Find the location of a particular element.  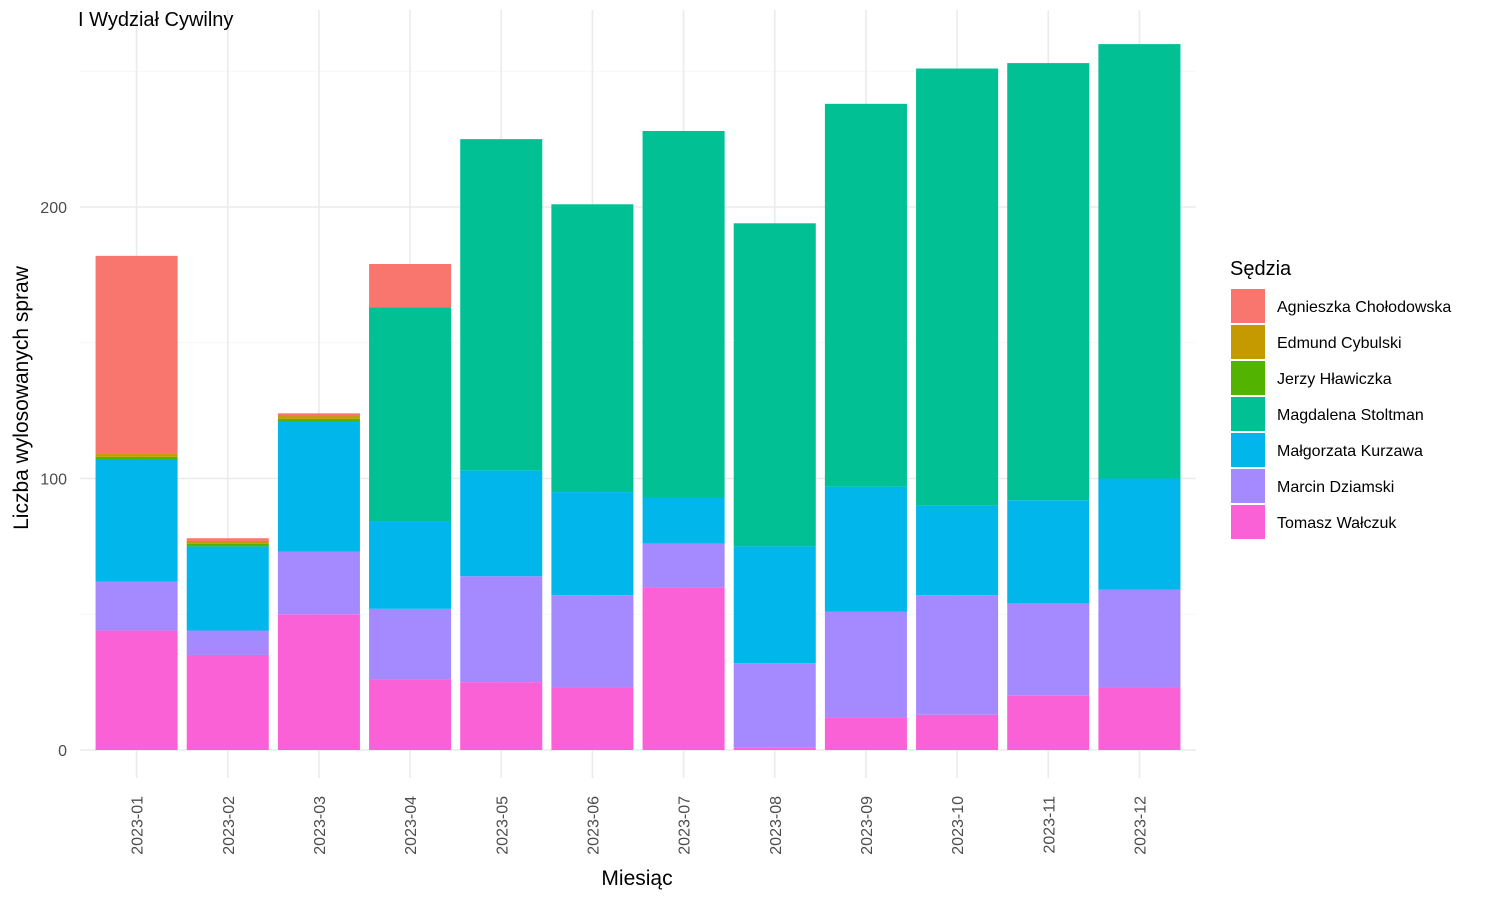

y-tick-label: 200 is located at coordinates (53, 208).